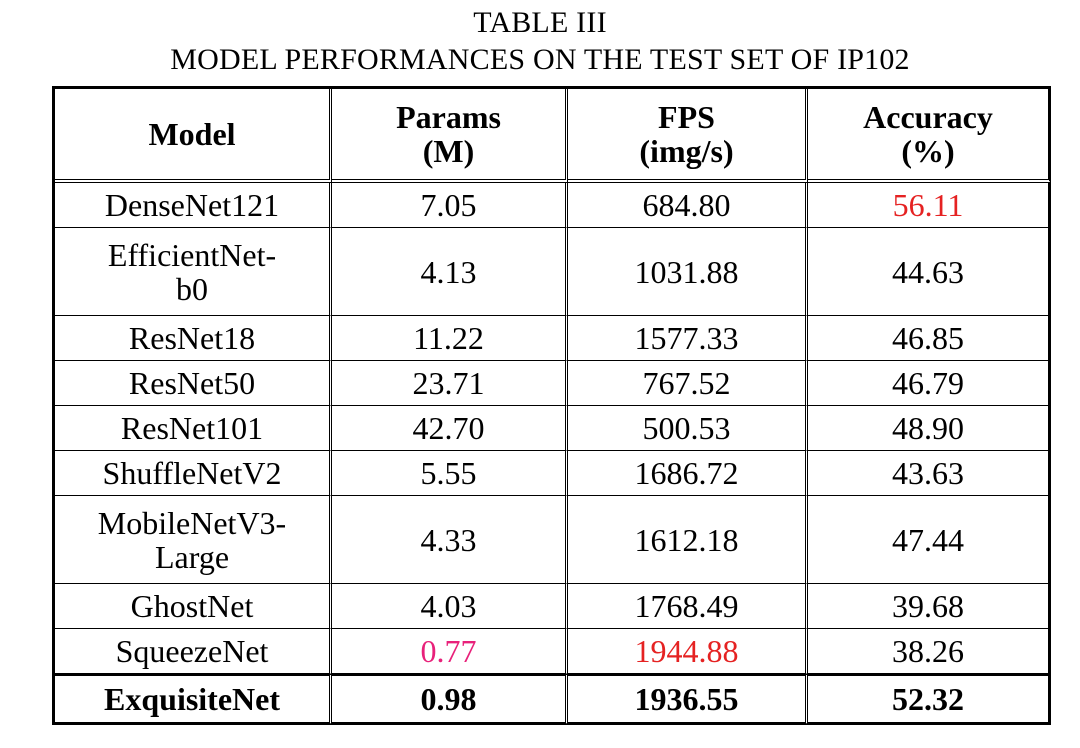  Describe the element at coordinates (448, 151) in the screenshot. I see `header-params-unit: (M)` at that location.